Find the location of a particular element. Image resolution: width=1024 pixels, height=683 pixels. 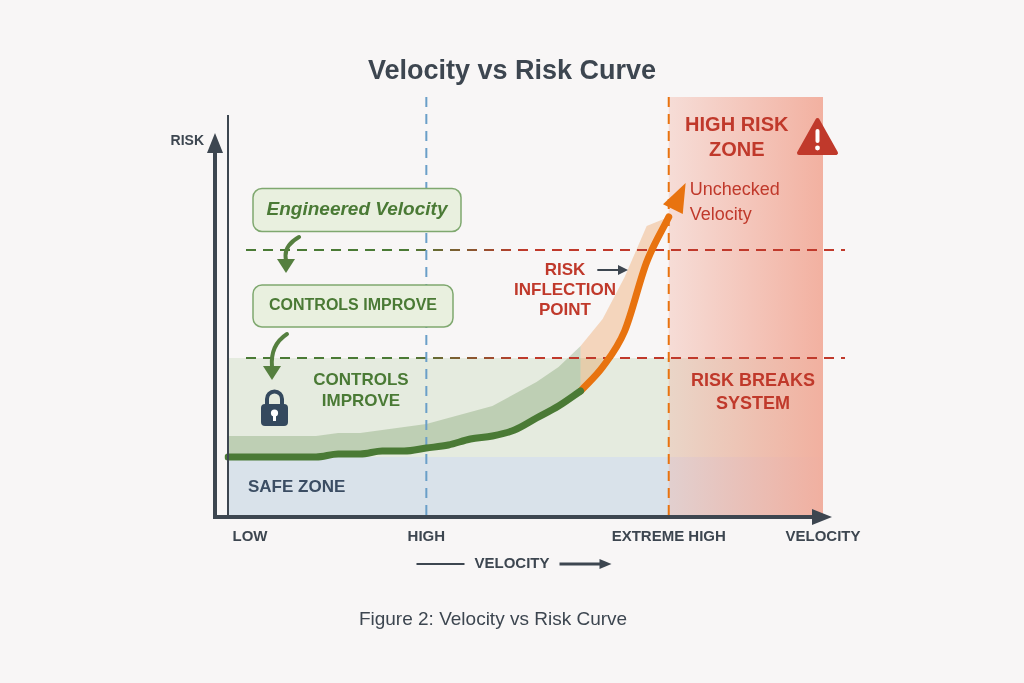

annotation: Unchecked Velocity is located at coordinates (734, 202).